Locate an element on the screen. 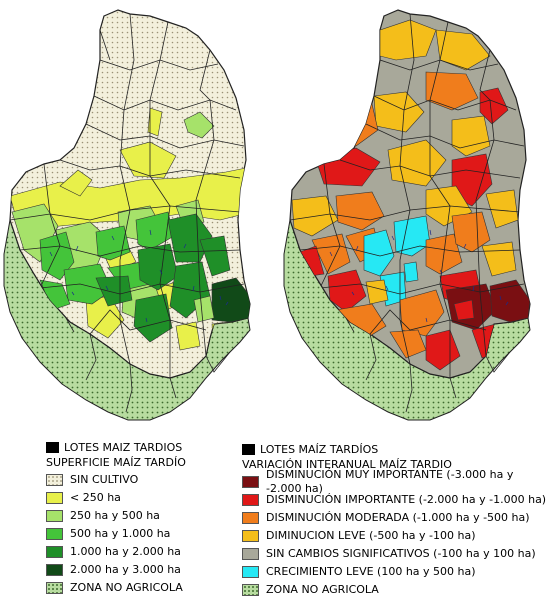 The height and width of the screenshot is (599, 552). legend-title: SUPERFICIE MAÍZ TARDÍO is located at coordinates (116, 462).